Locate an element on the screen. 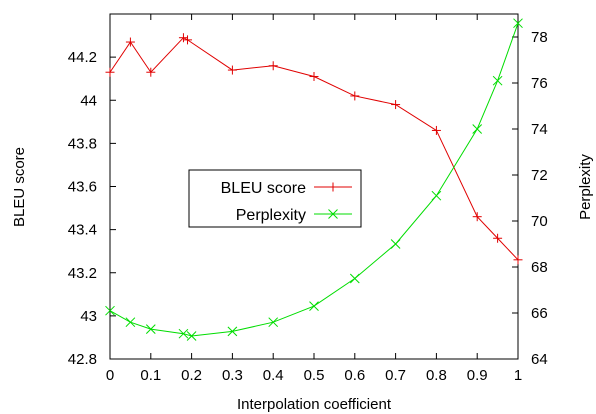  x-tick-label: 0 is located at coordinates (110, 375).